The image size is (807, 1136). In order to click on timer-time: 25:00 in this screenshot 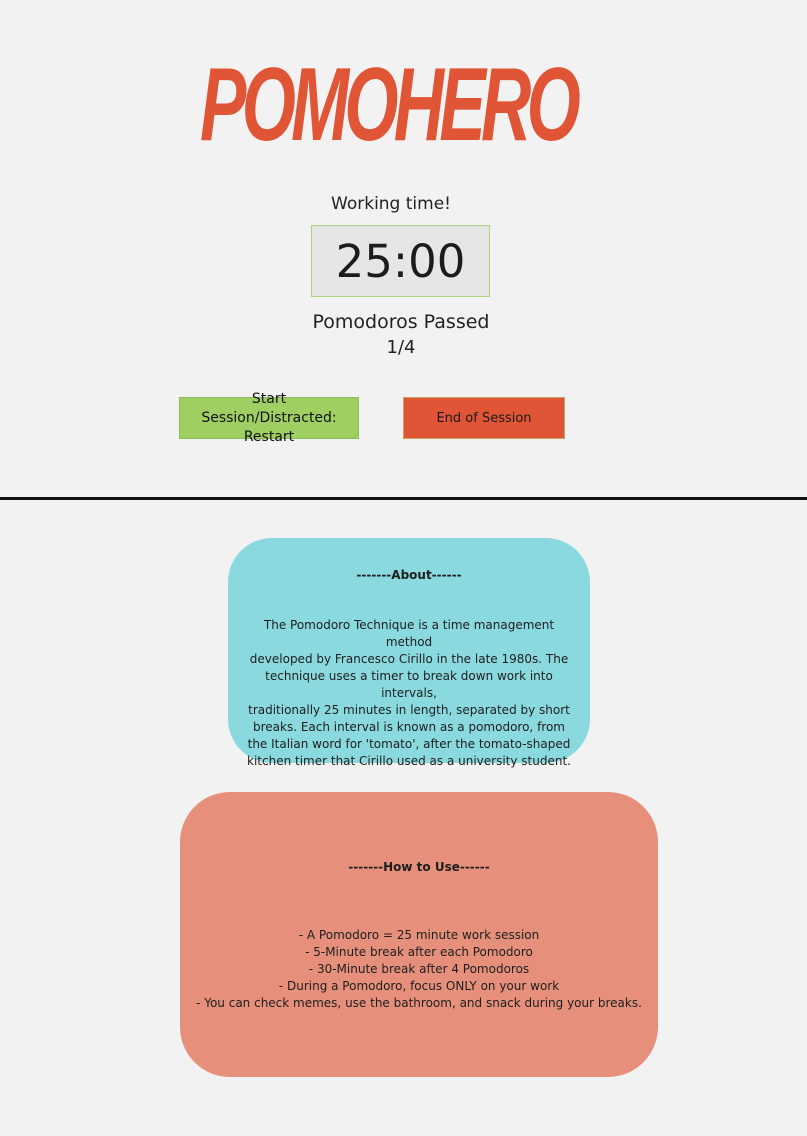, I will do `click(400, 261)`.